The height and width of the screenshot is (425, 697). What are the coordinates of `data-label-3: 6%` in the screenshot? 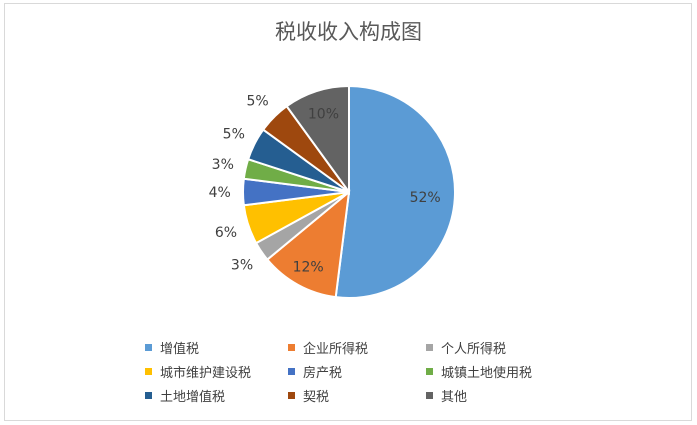 It's located at (226, 233).